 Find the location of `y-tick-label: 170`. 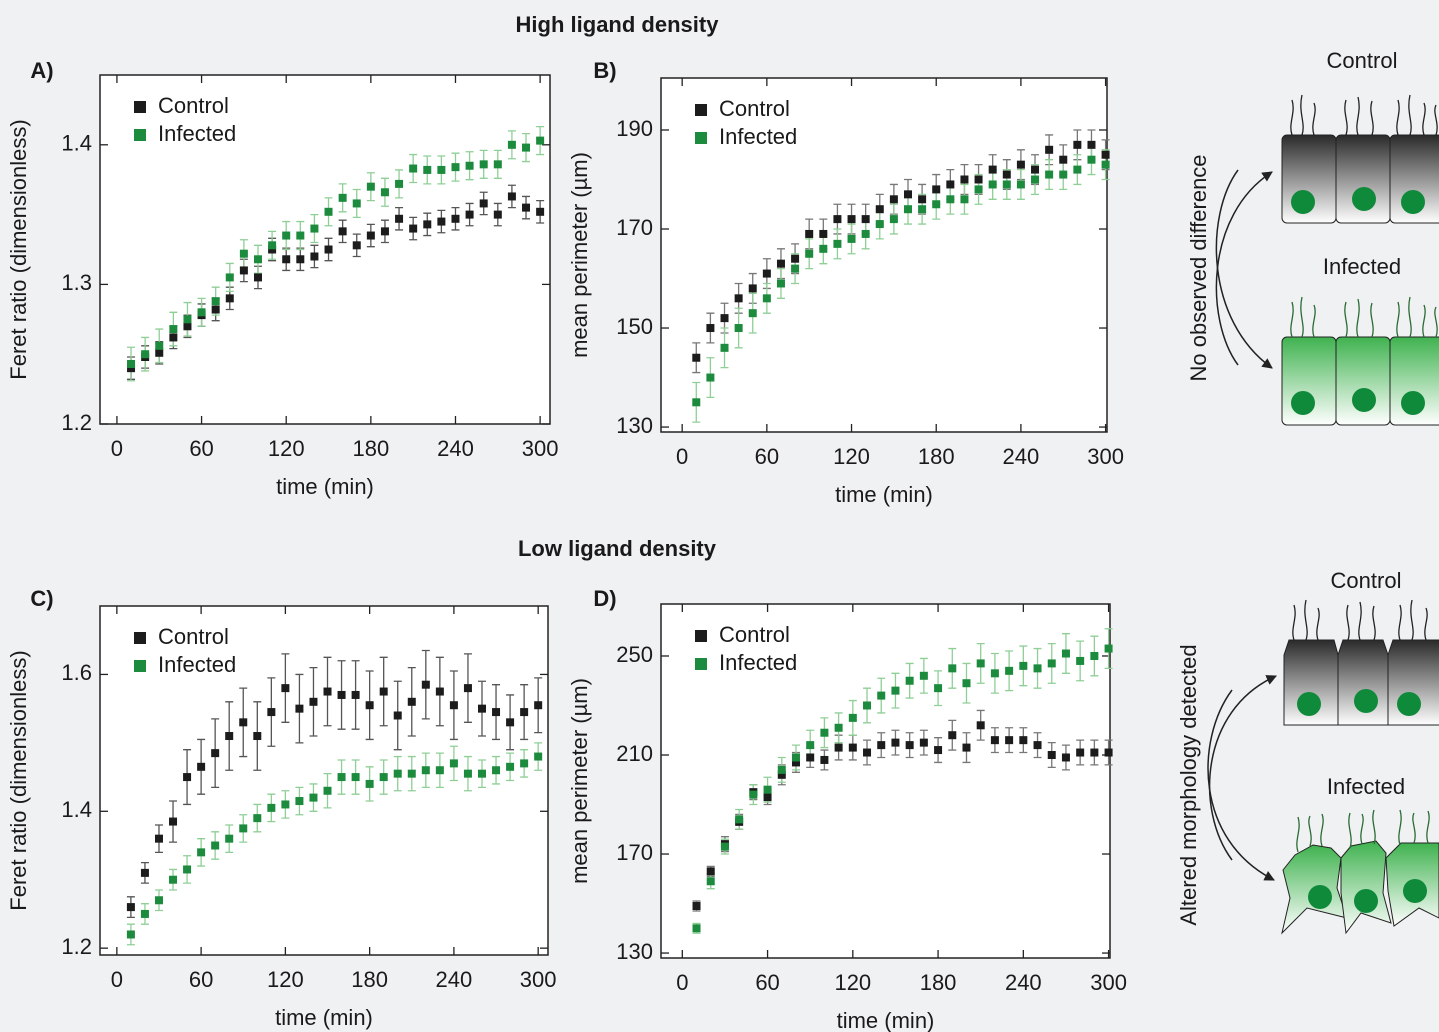

y-tick-label: 170 is located at coordinates (634, 227).